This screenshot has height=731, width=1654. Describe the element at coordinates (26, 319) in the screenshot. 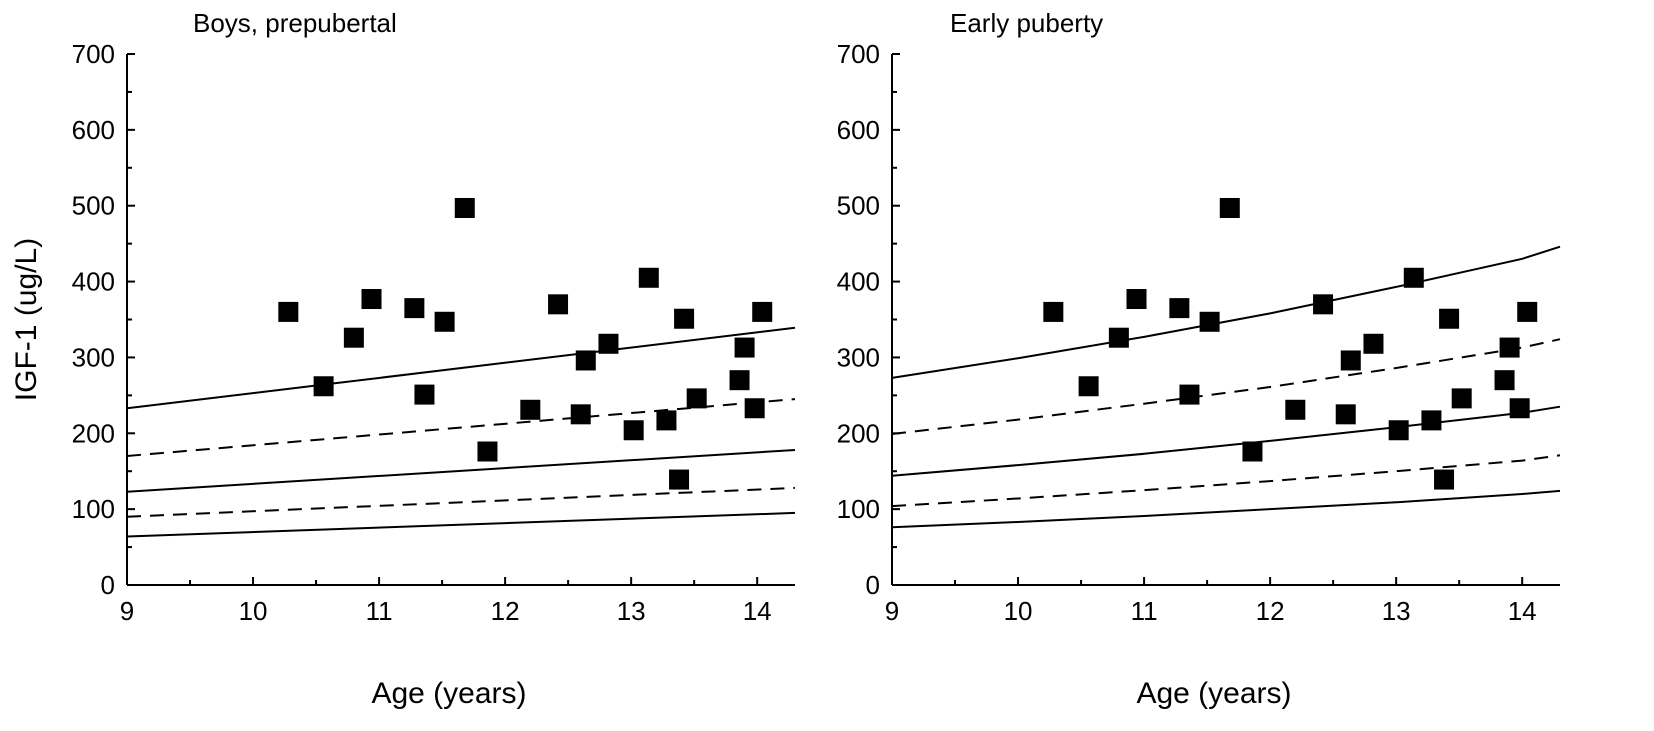

I see `y-axis-label: IGF-1 (ug/L)` at that location.